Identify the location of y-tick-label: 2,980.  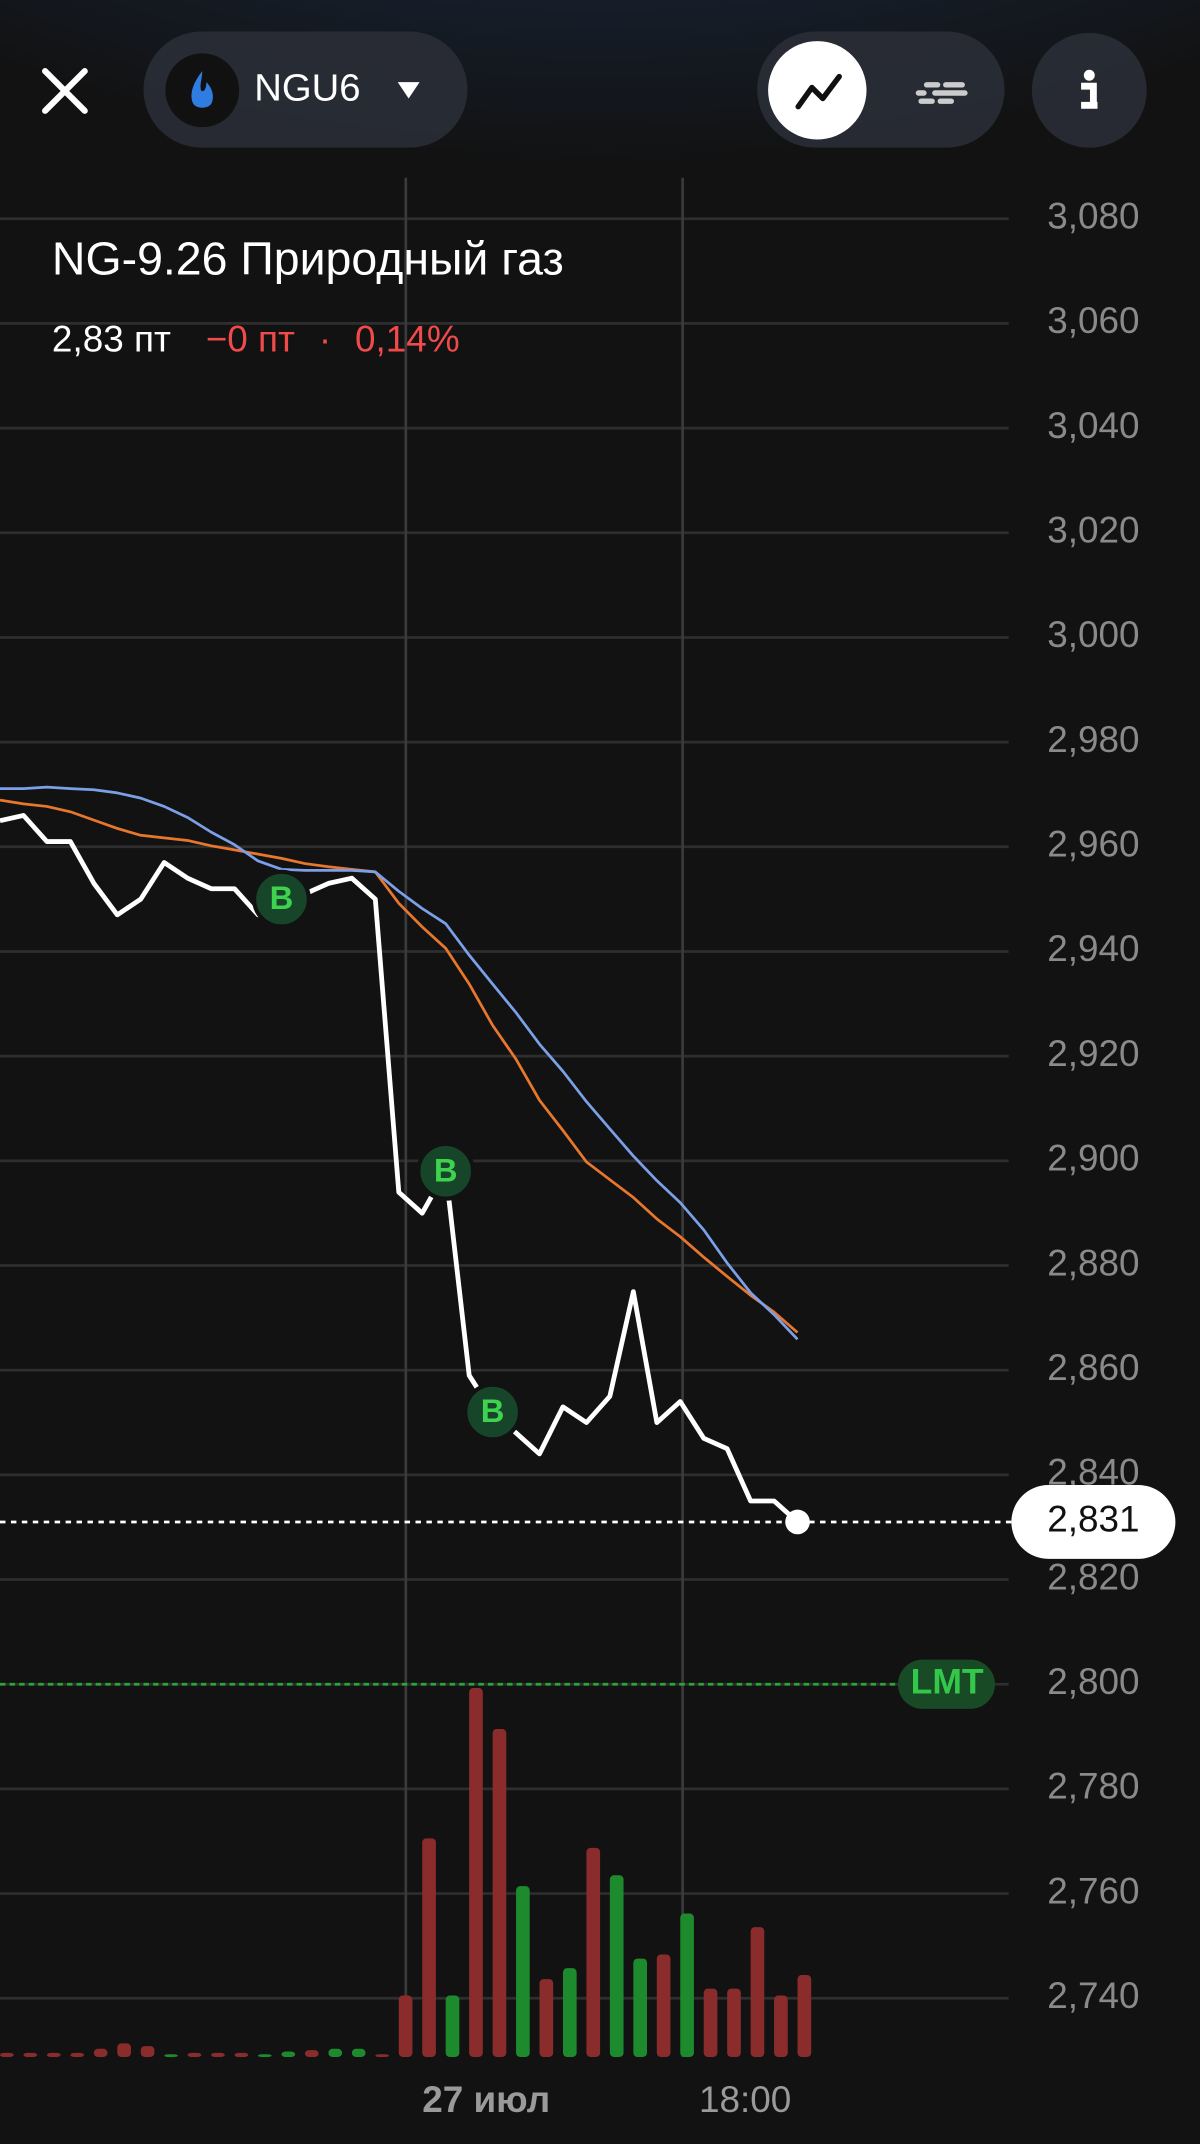
(1093, 739).